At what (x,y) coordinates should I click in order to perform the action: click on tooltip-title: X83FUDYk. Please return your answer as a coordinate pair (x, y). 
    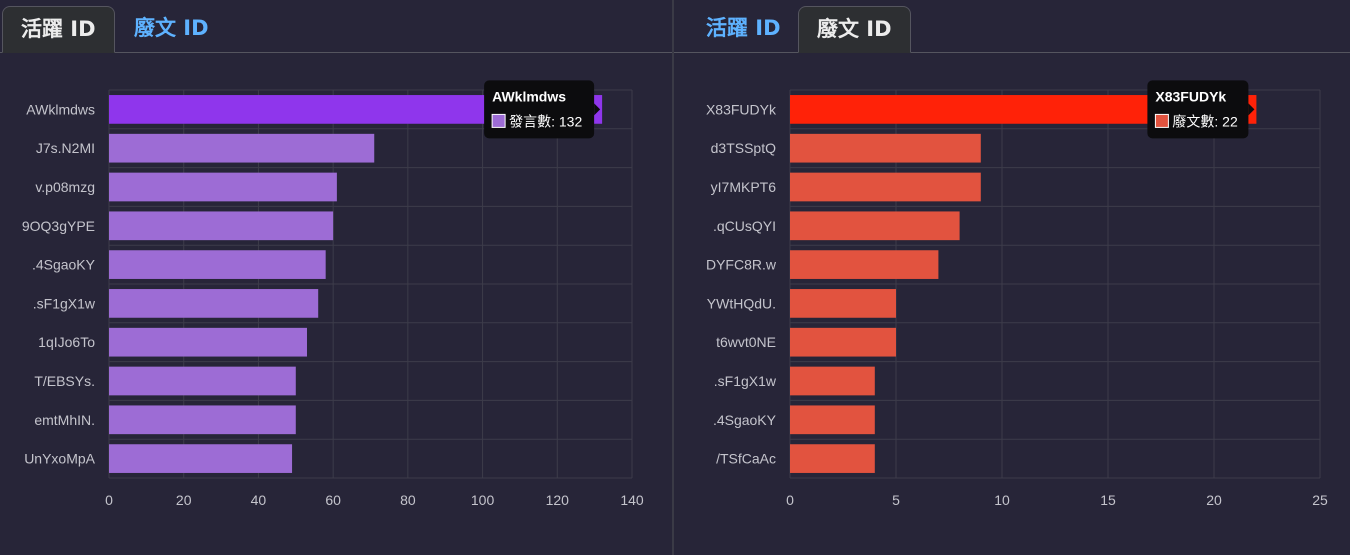
    Looking at the image, I should click on (1190, 96).